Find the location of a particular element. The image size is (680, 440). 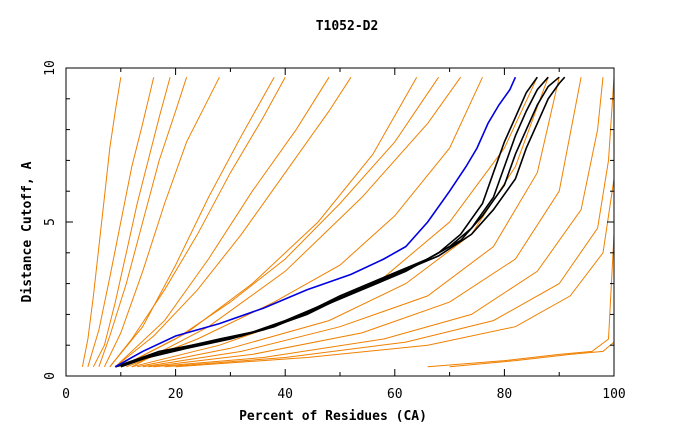

x-tick-label: 20 is located at coordinates (176, 394).